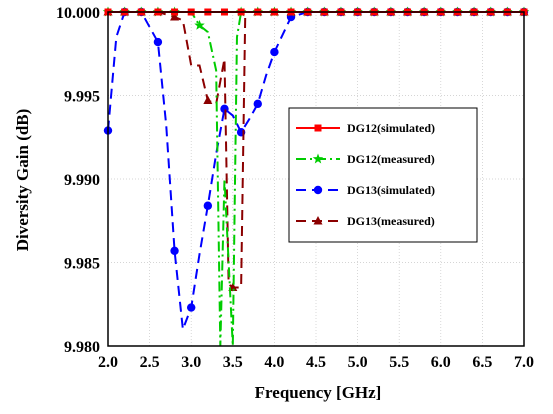  Describe the element at coordinates (233, 362) in the screenshot. I see `x-tick-label: 3.5` at that location.